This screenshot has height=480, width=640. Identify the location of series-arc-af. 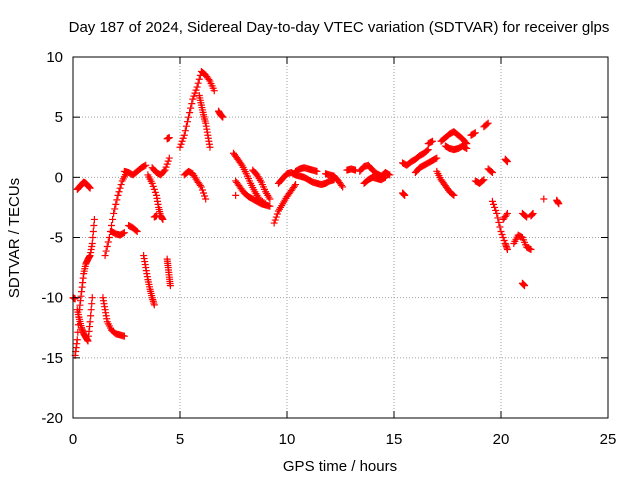
(445, 183).